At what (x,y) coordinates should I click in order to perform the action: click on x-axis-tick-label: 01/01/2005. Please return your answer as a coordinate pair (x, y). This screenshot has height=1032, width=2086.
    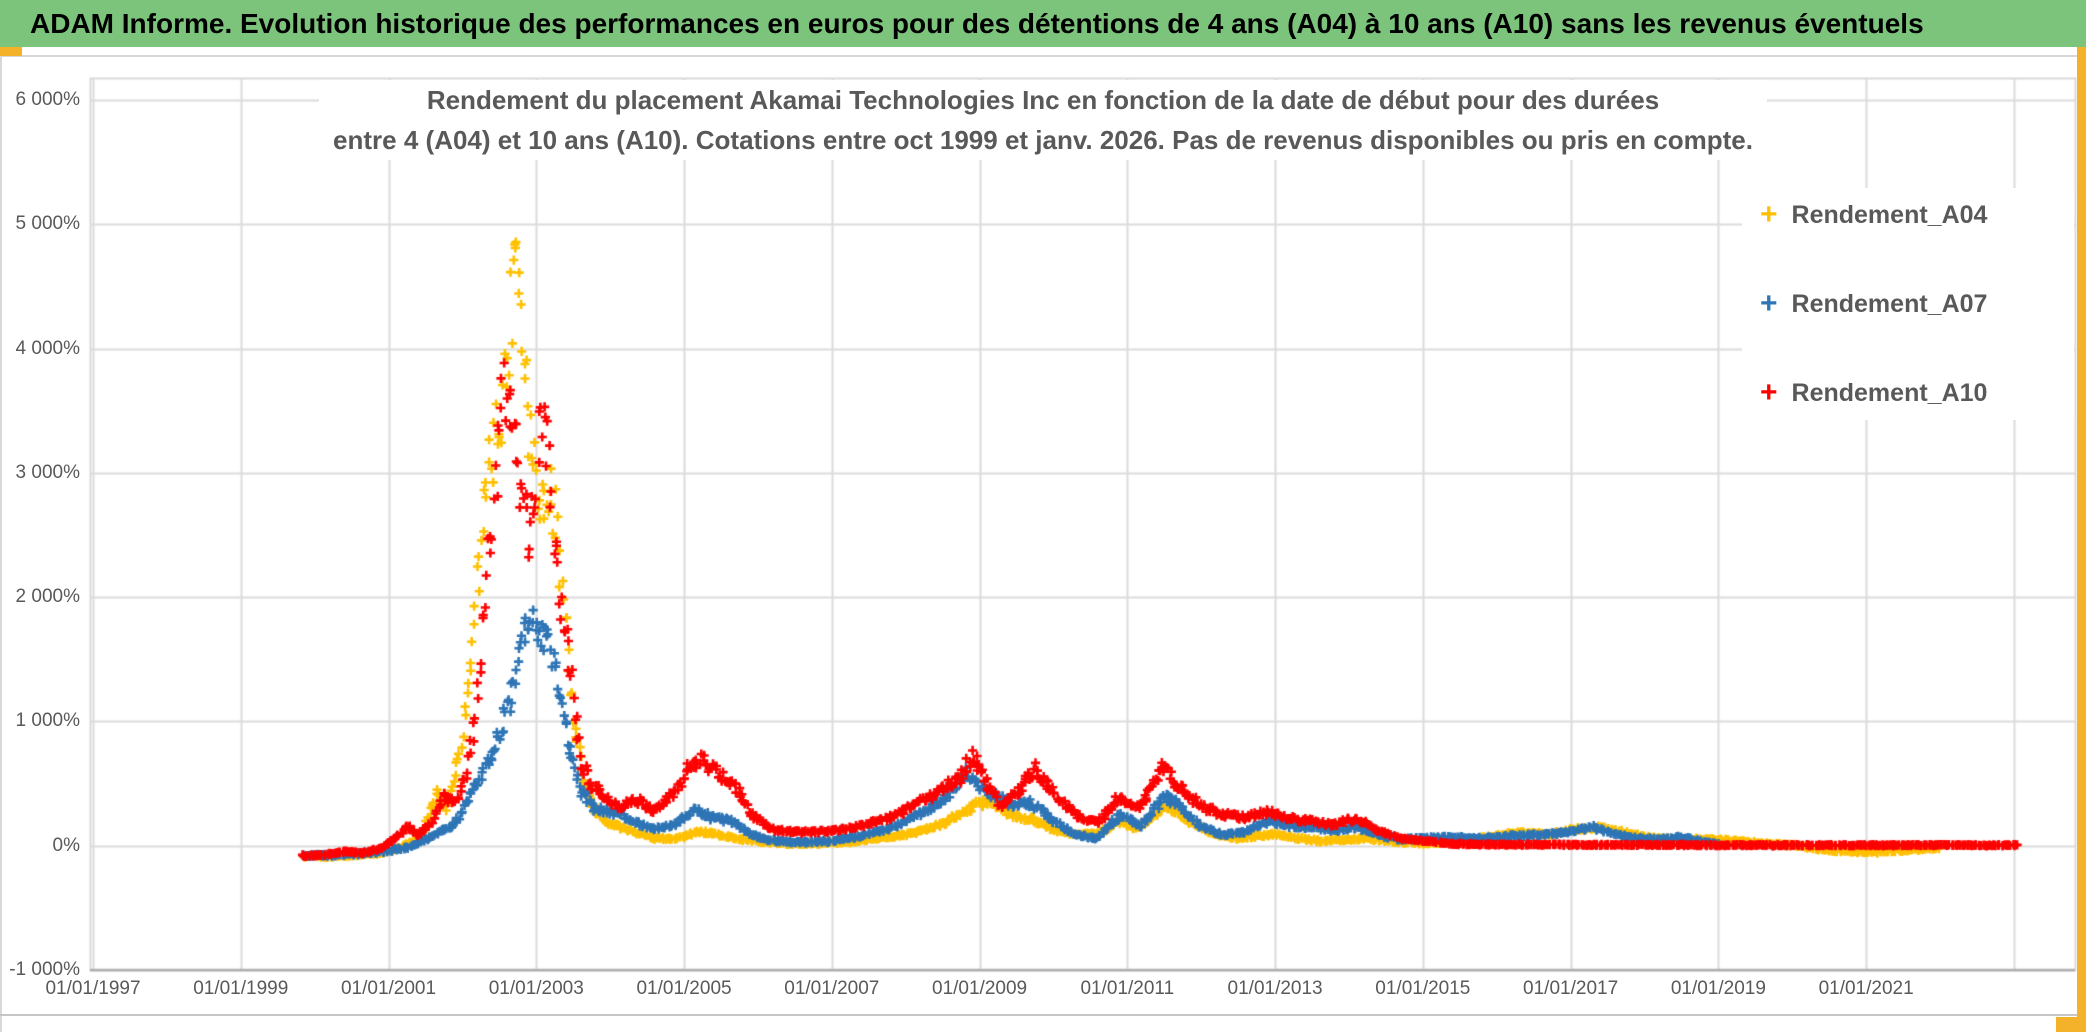
    Looking at the image, I should click on (684, 988).